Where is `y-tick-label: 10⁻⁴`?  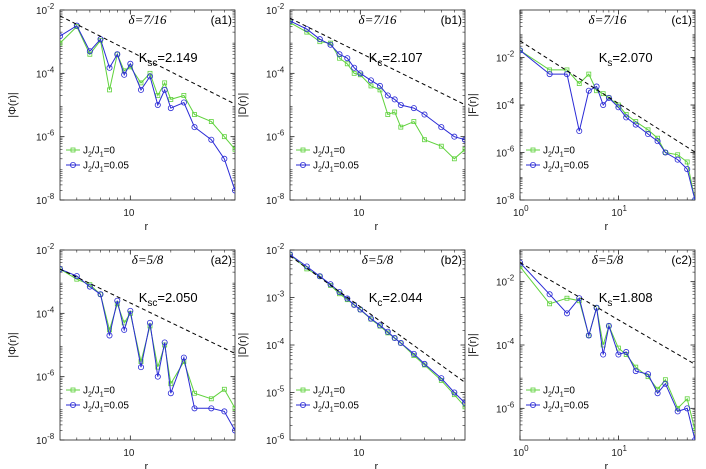
y-tick-label: 10⁻⁴ is located at coordinates (275, 344).